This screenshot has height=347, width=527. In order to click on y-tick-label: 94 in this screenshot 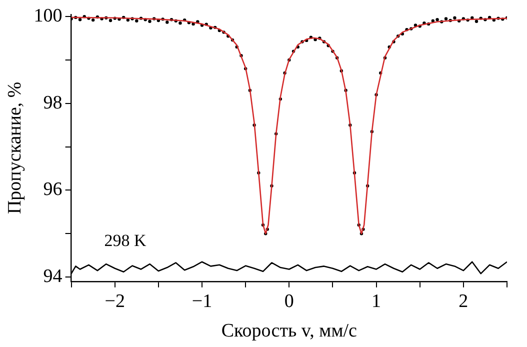, I will do `click(53, 277)`.